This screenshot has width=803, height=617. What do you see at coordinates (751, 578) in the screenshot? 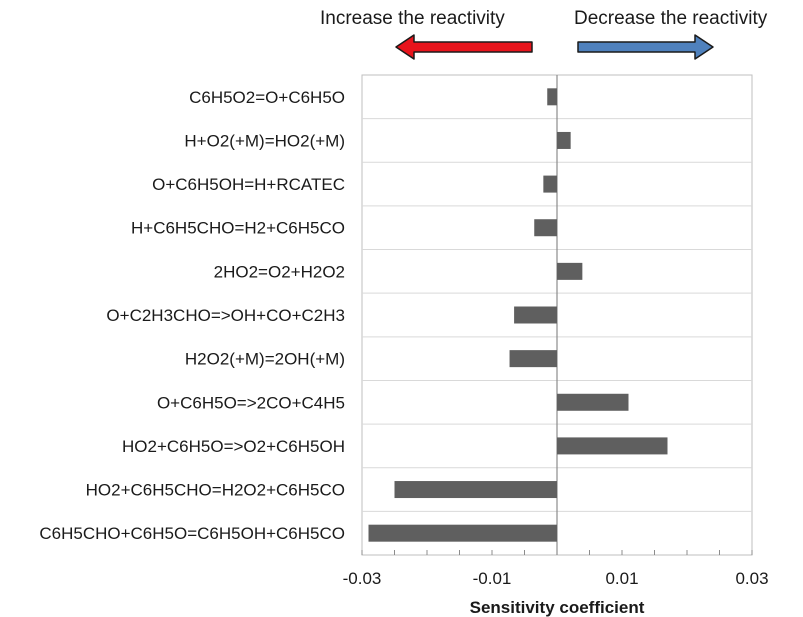
I see `x-tick-label: 0.03` at bounding box center [751, 578].